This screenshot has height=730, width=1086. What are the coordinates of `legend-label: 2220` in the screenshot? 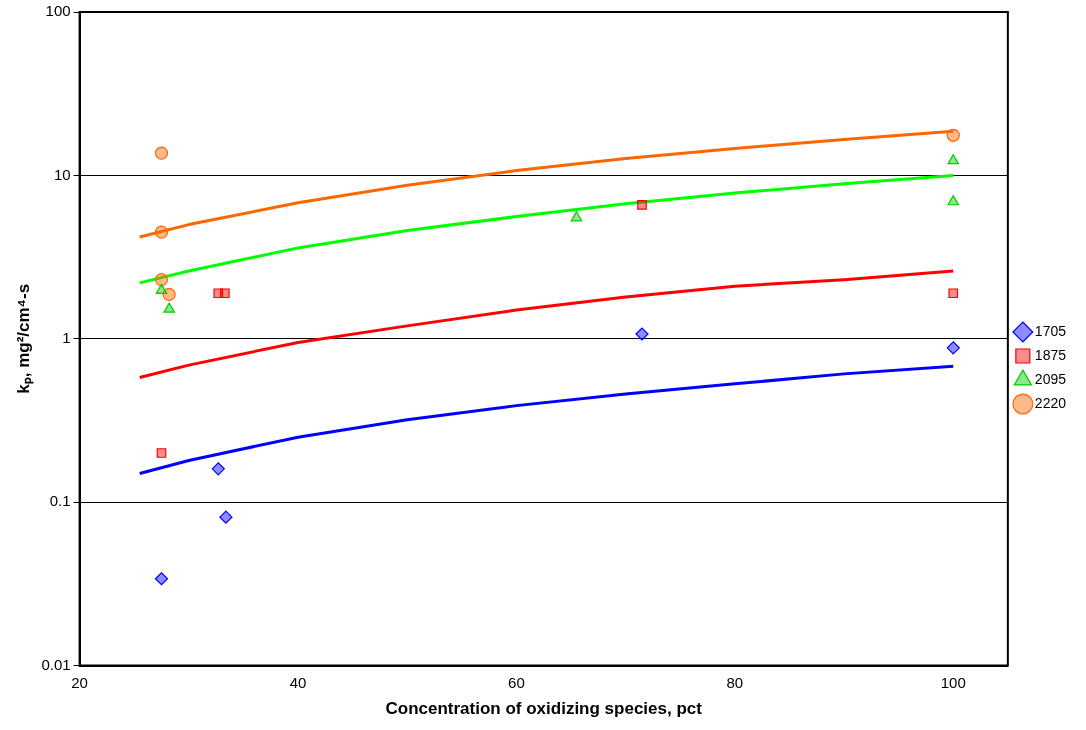 It's located at (1050, 402).